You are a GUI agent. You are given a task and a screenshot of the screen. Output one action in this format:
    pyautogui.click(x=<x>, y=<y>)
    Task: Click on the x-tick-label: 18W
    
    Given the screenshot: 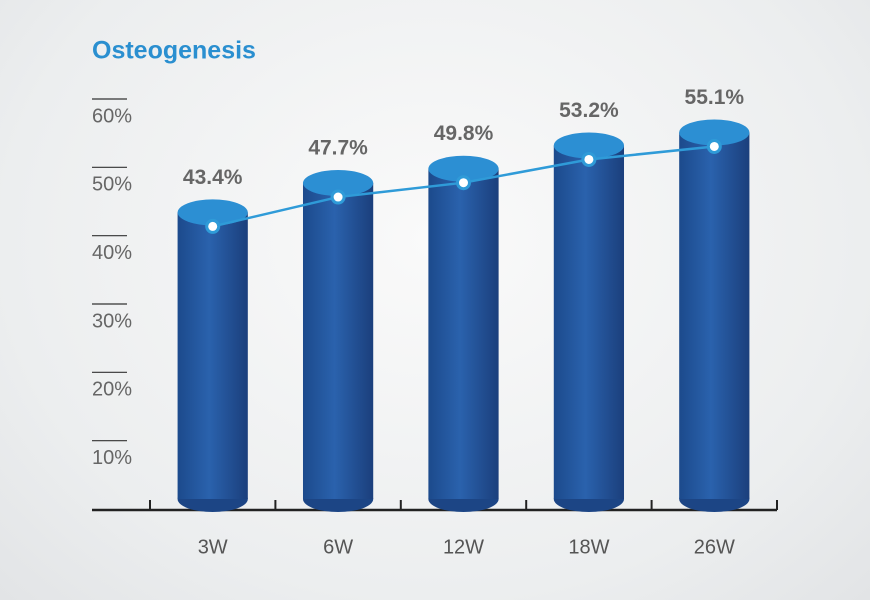 What is the action you would take?
    pyautogui.click(x=588, y=547)
    